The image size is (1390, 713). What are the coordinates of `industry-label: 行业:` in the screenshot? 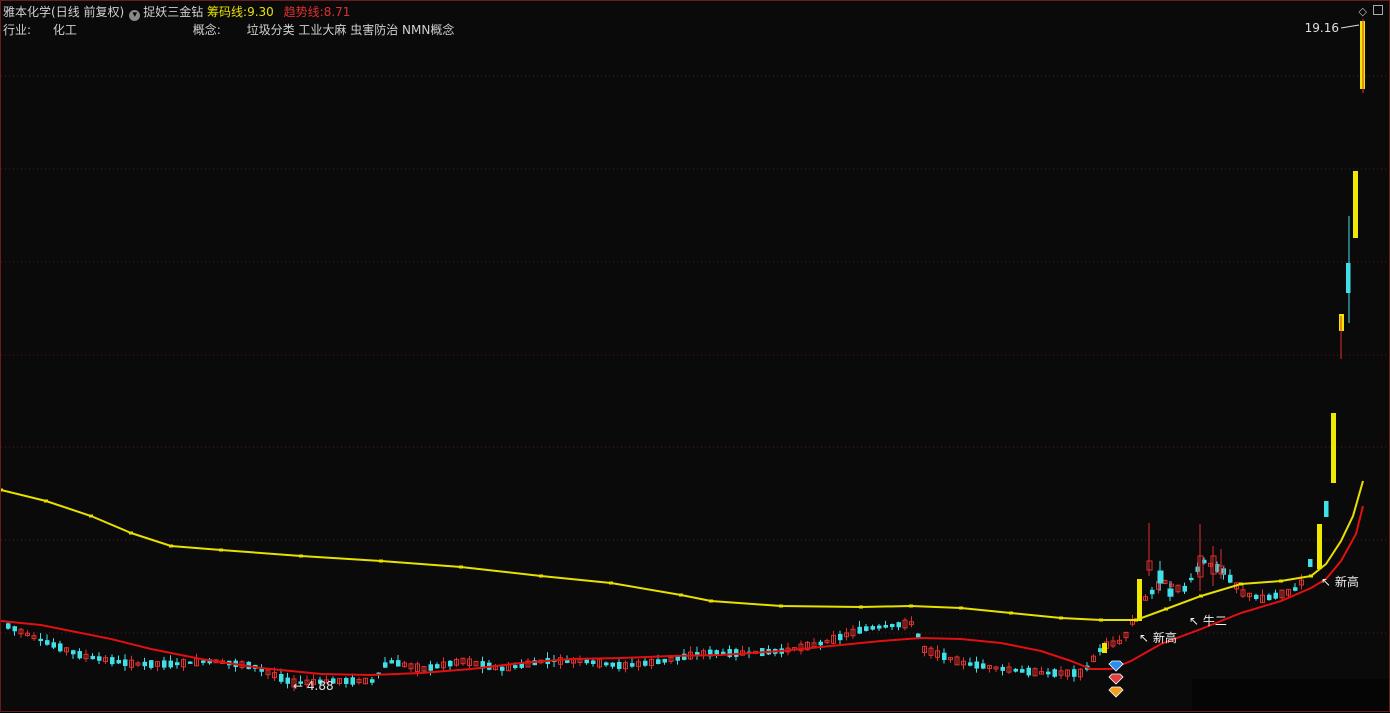 It's located at (17, 30).